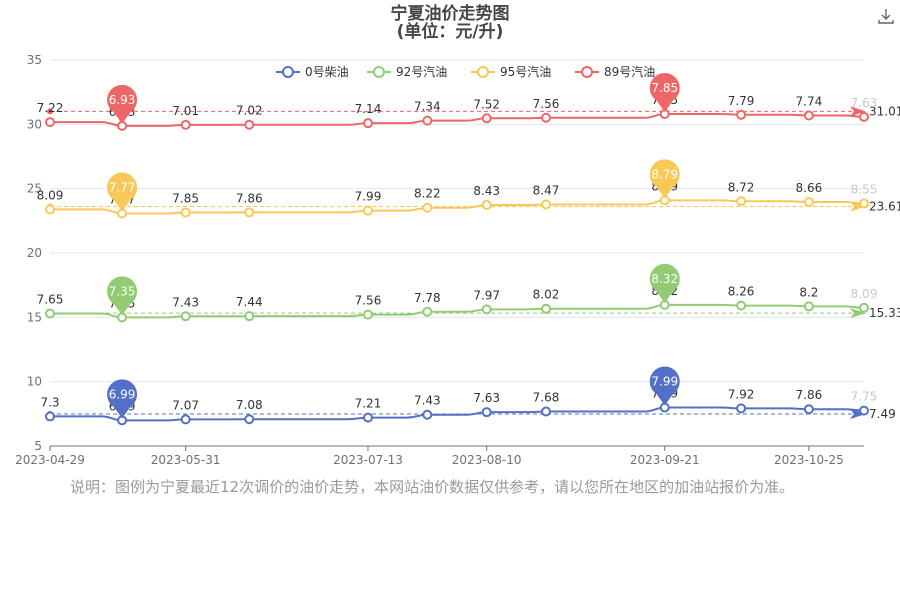 This screenshot has height=600, width=900. I want to click on x-tick-label: 2023-04-29, so click(50, 460).